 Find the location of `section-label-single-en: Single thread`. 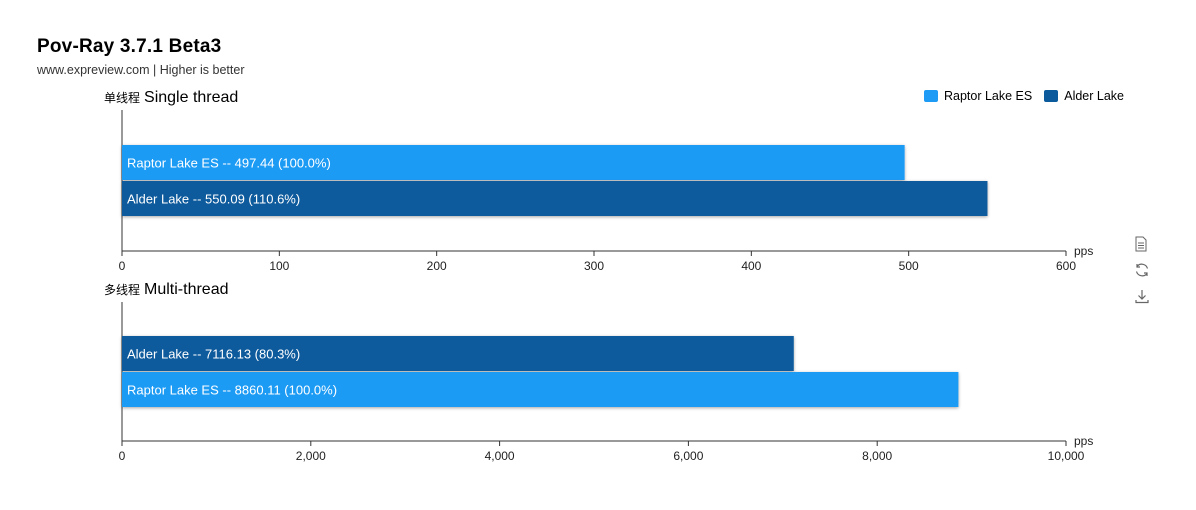

section-label-single-en: Single thread is located at coordinates (191, 97).